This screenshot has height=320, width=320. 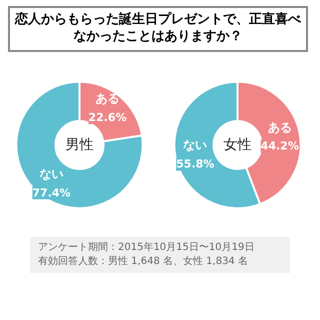 I want to click on data-label: 77.4%, so click(x=51, y=193).